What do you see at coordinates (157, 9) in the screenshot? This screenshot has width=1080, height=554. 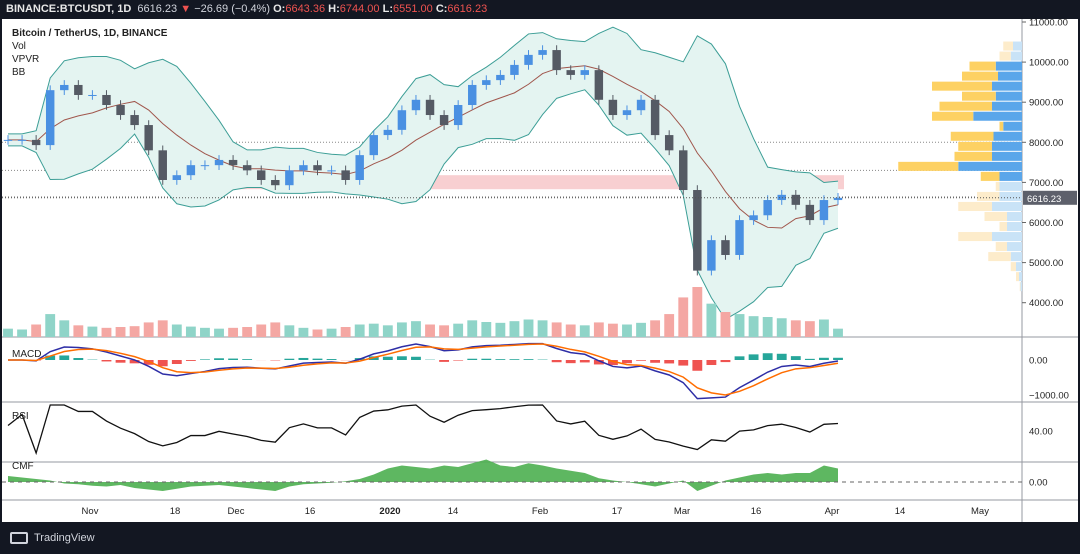 I see `last-price: 6616.23` at bounding box center [157, 9].